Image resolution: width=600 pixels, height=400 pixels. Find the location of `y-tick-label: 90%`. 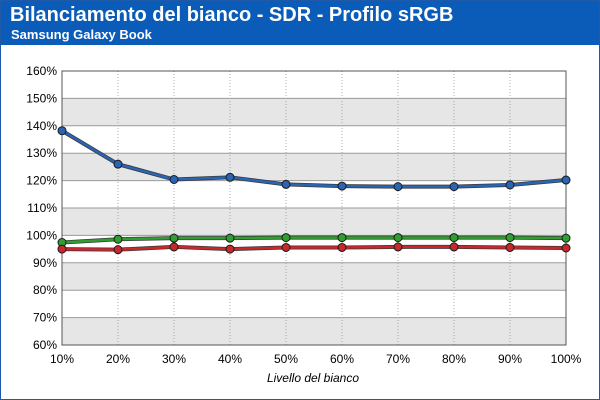

y-tick-label: 90% is located at coordinates (45, 263).